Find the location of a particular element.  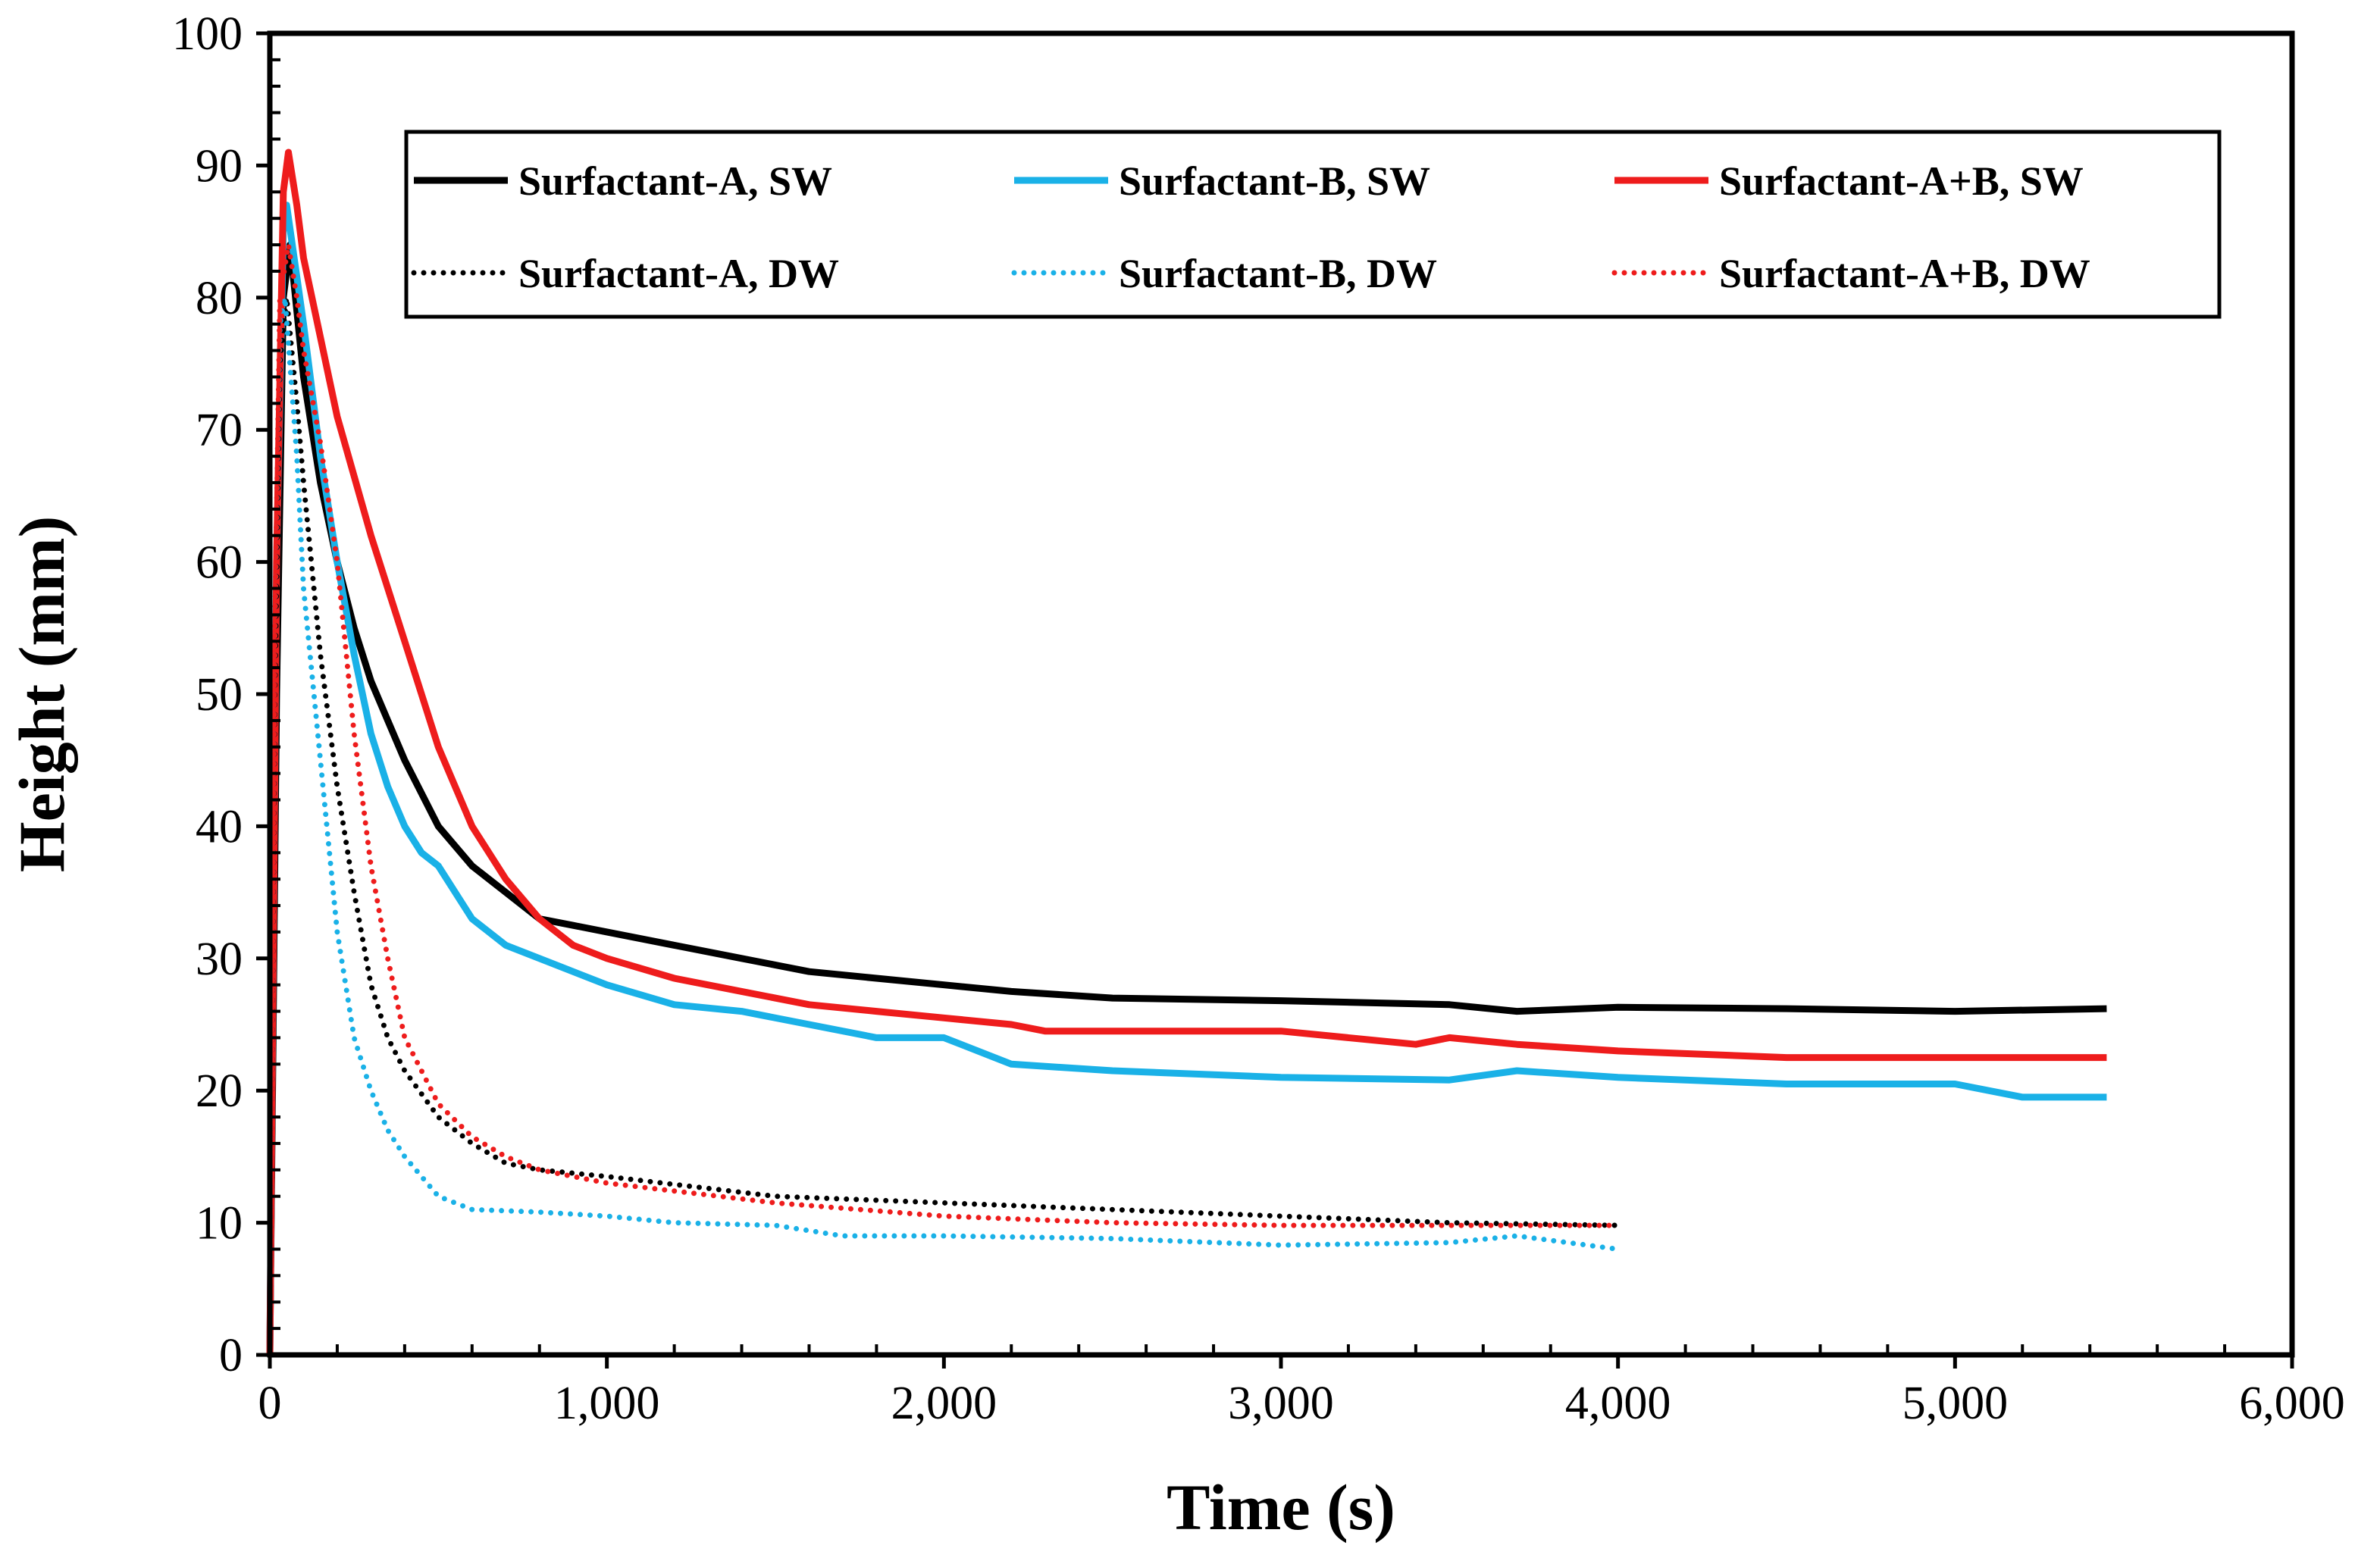

y-tick-label: 40 is located at coordinates (219, 826).